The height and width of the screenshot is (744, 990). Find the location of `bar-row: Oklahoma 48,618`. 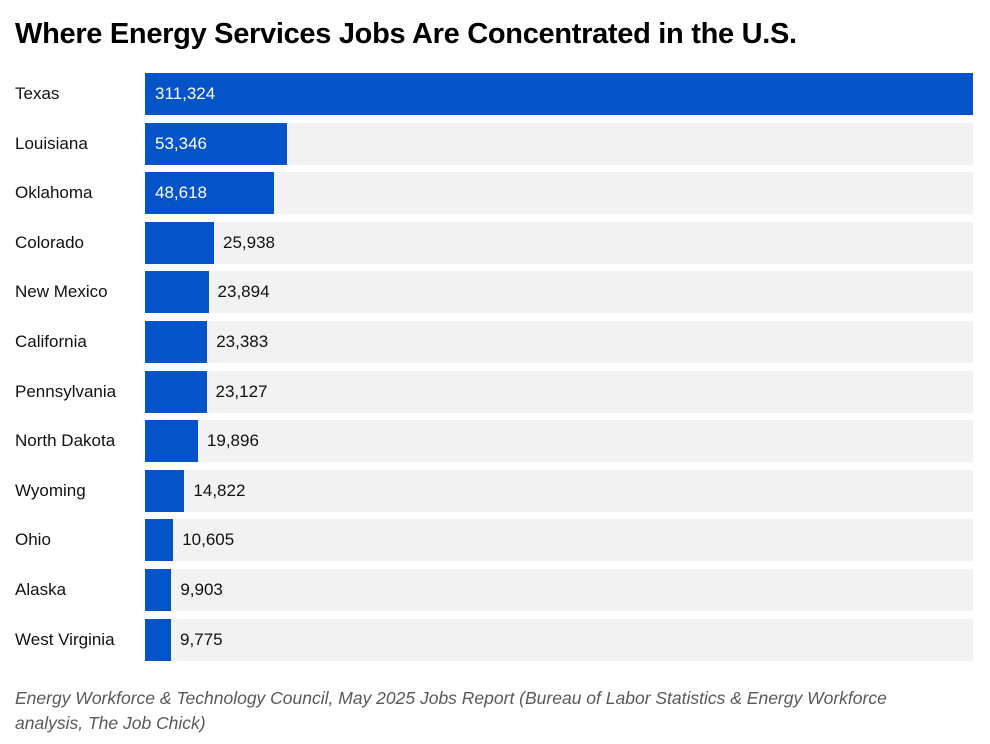

bar-row: Oklahoma 48,618 is located at coordinates (495, 193).